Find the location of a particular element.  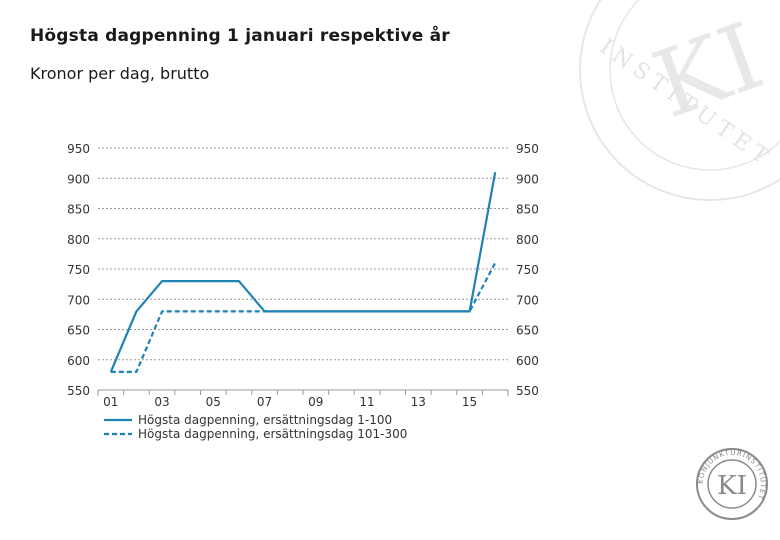

x-tick-label: 09 is located at coordinates (315, 402).